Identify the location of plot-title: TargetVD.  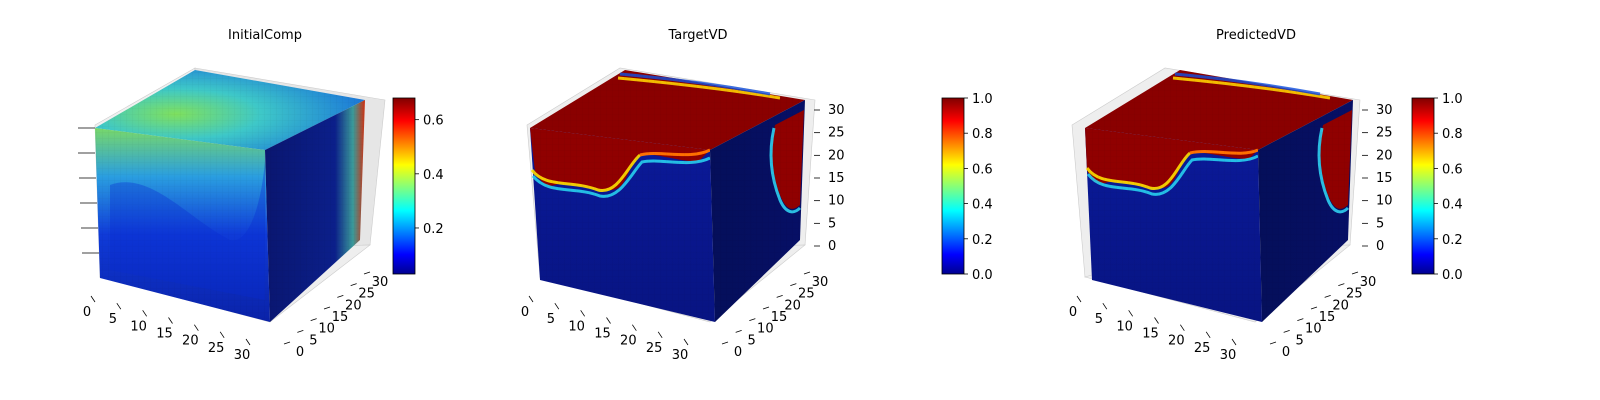
(697, 35).